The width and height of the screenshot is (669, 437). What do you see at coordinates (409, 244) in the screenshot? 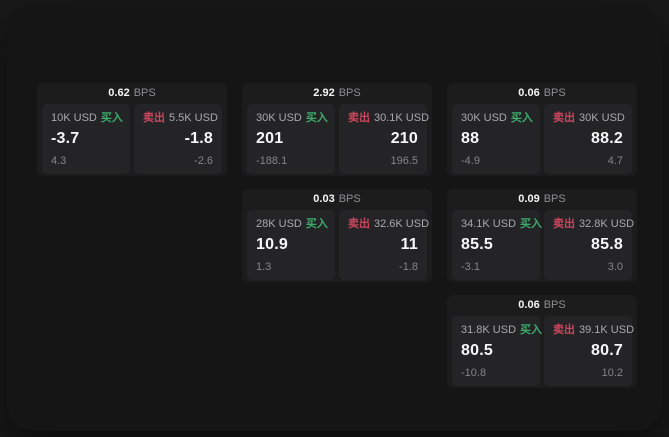
I see `sell-price: 11` at bounding box center [409, 244].